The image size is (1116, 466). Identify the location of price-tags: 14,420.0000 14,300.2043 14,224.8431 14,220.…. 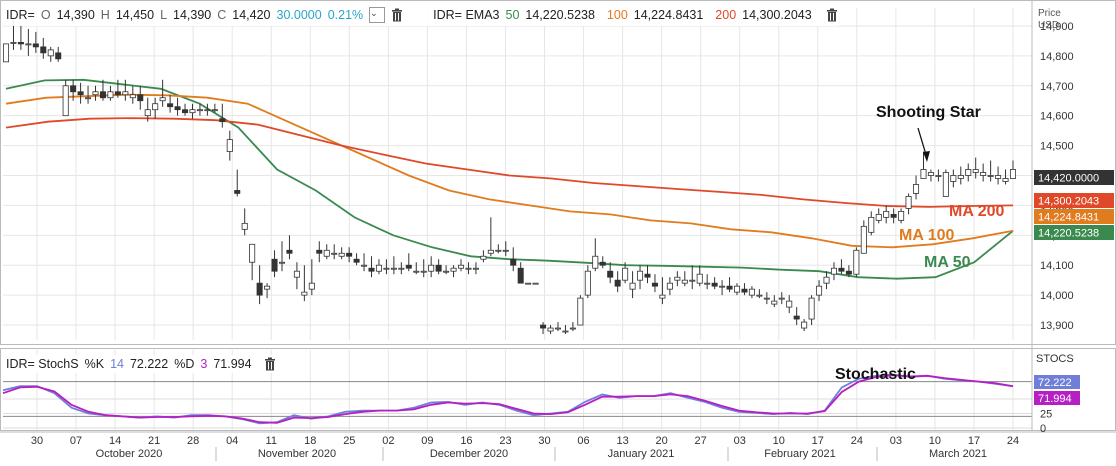
(1074, 287).